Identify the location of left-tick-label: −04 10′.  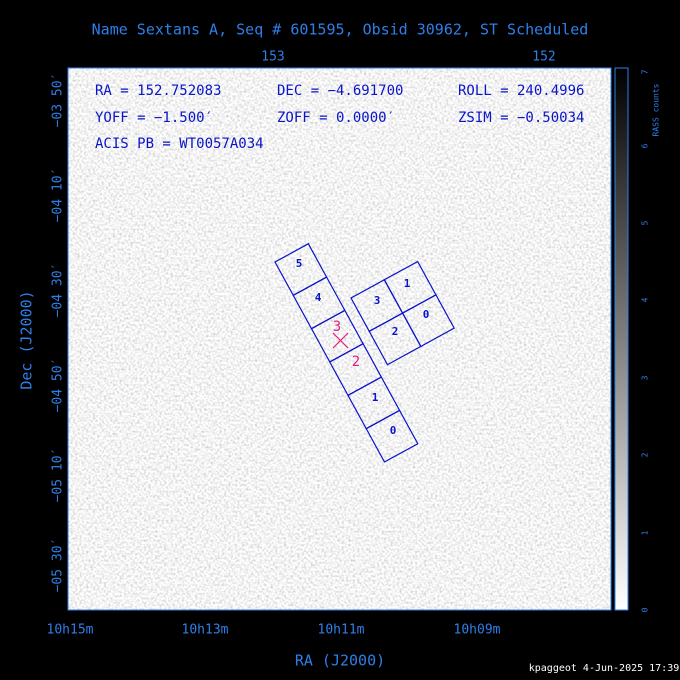
(58, 195).